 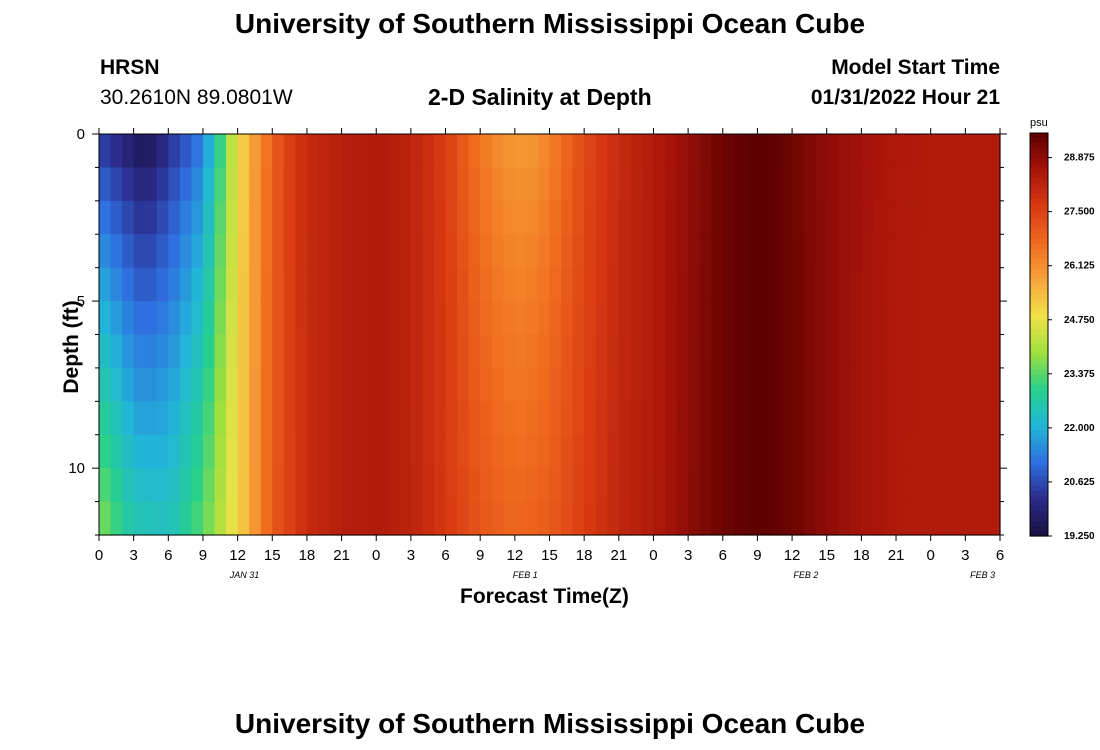 What do you see at coordinates (480, 555) in the screenshot?
I see `x-tick-label: 9` at bounding box center [480, 555].